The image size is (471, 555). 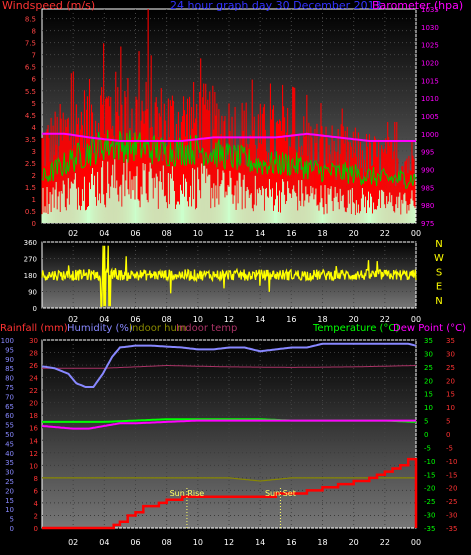 What do you see at coordinates (9, 388) in the screenshot?
I see `humidity-tick-label: 75` at bounding box center [9, 388].